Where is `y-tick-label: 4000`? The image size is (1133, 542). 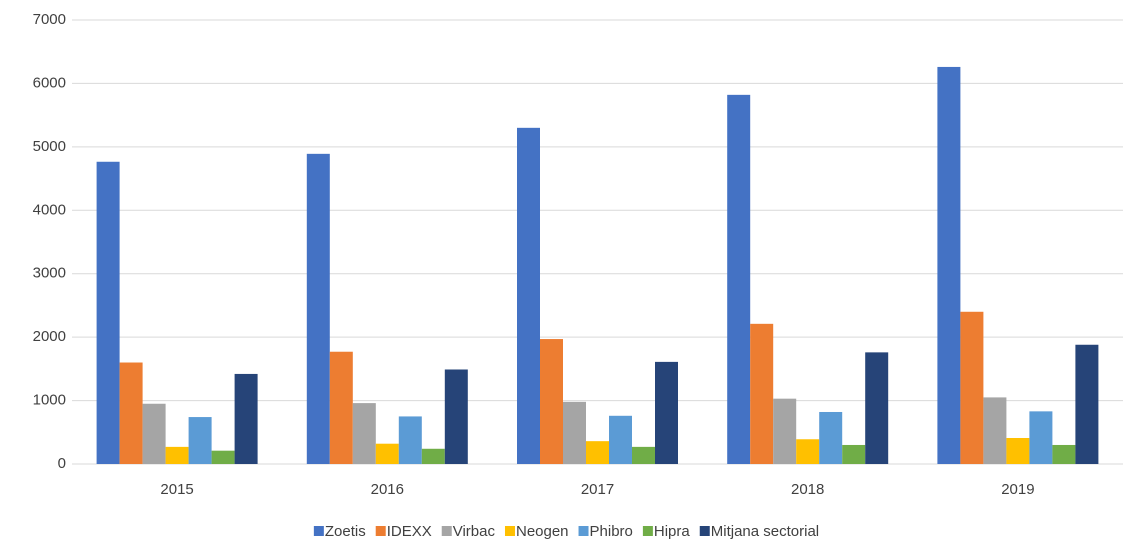 y-tick-label: 4000 is located at coordinates (49, 209).